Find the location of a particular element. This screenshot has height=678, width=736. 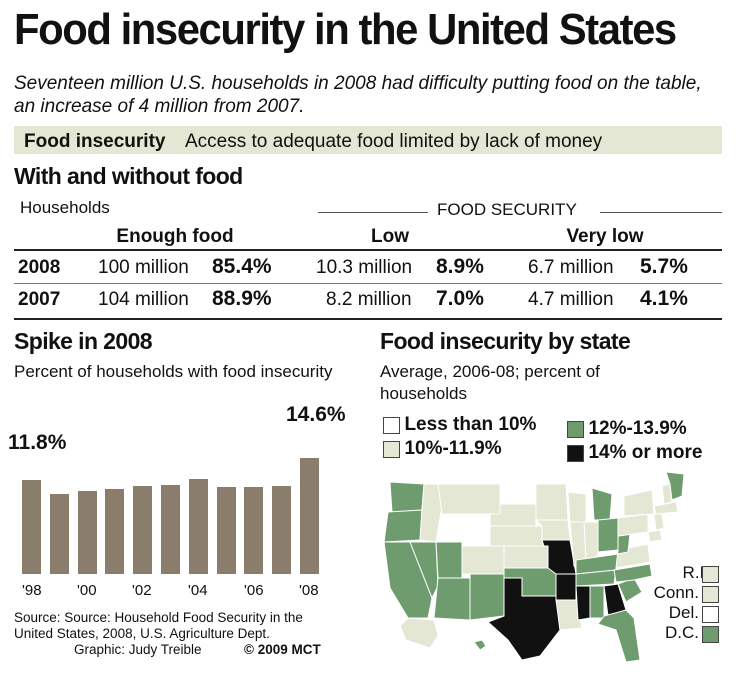

tick-label: '04 is located at coordinates (198, 590).